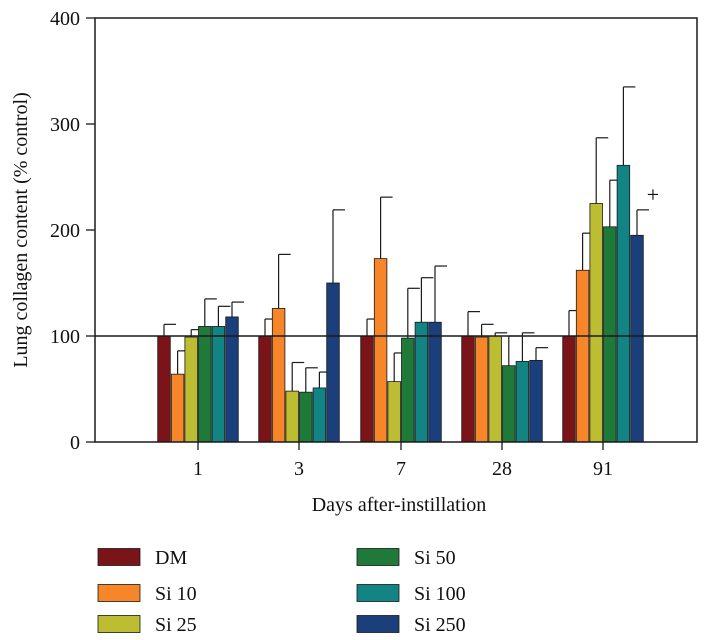  Describe the element at coordinates (198, 469) in the screenshot. I see `x-tick-label: 1` at that location.